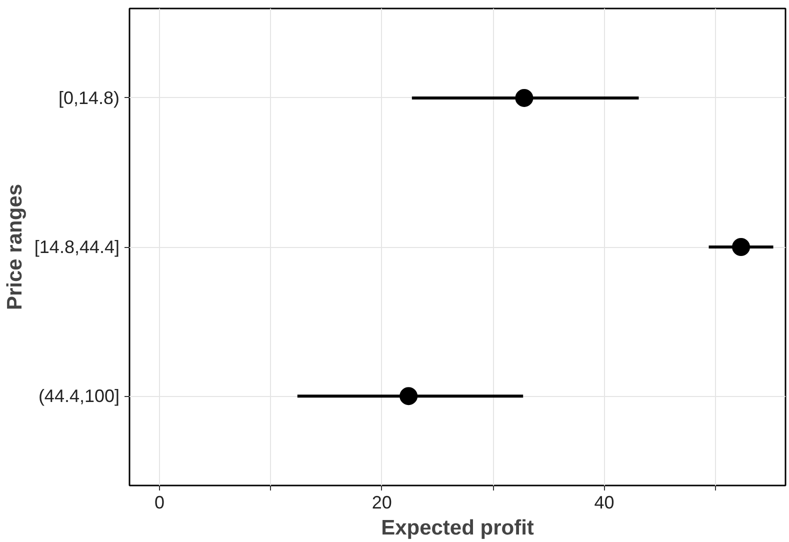 The width and height of the screenshot is (789, 542). What do you see at coordinates (14, 247) in the screenshot?
I see `y-axis-title: Price ranges` at bounding box center [14, 247].